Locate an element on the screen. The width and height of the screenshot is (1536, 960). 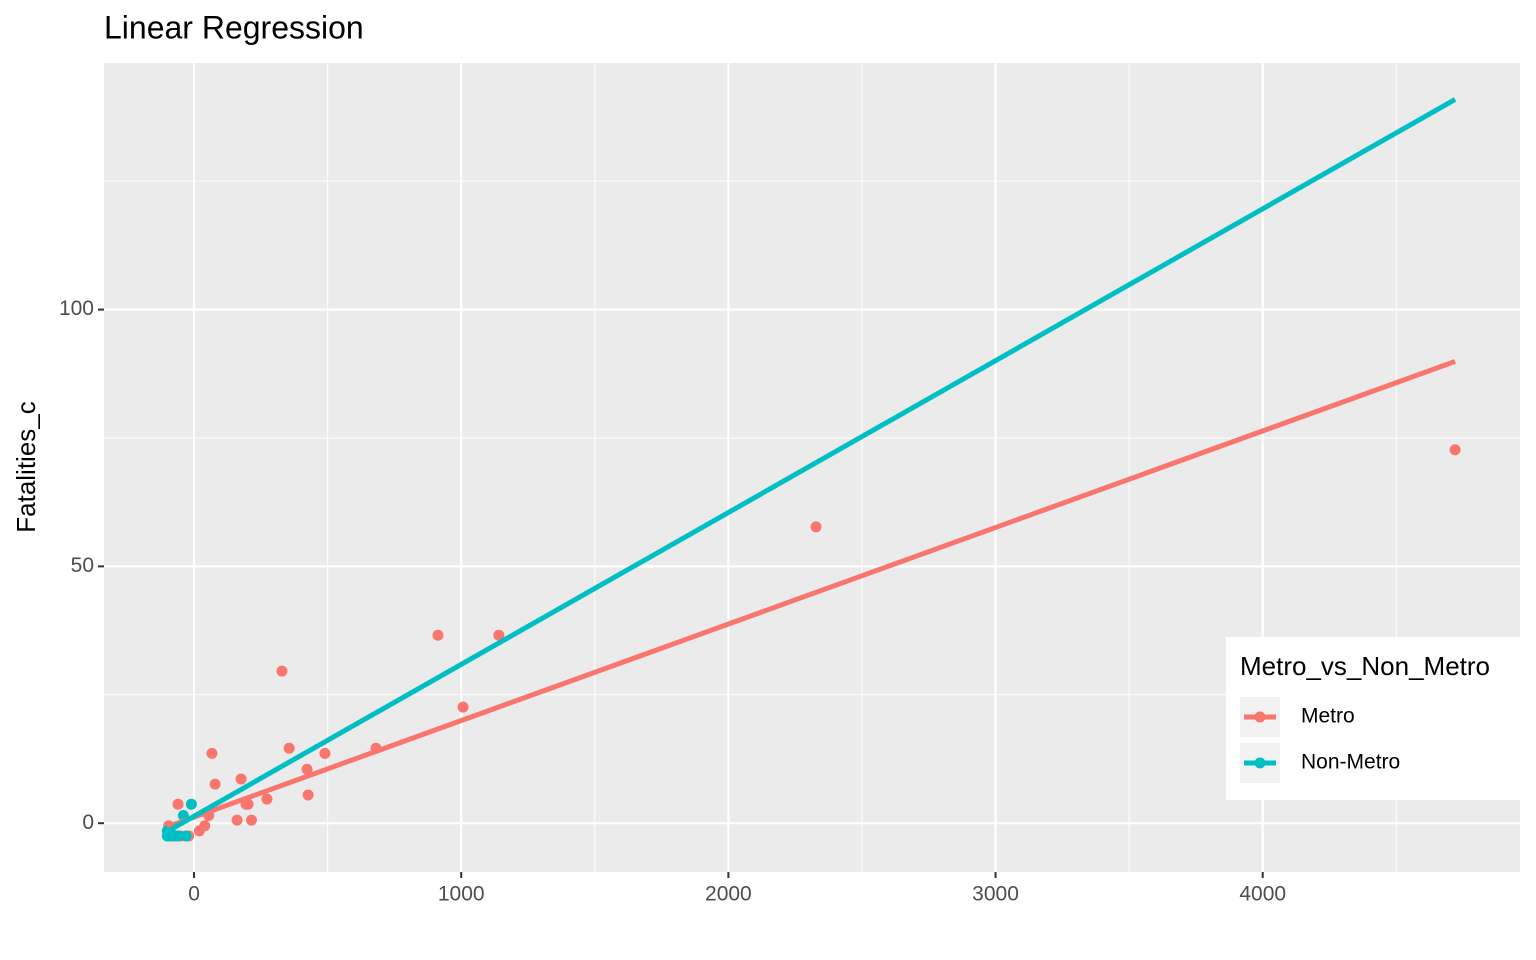
x-tick-label: 4000 is located at coordinates (1262, 894).